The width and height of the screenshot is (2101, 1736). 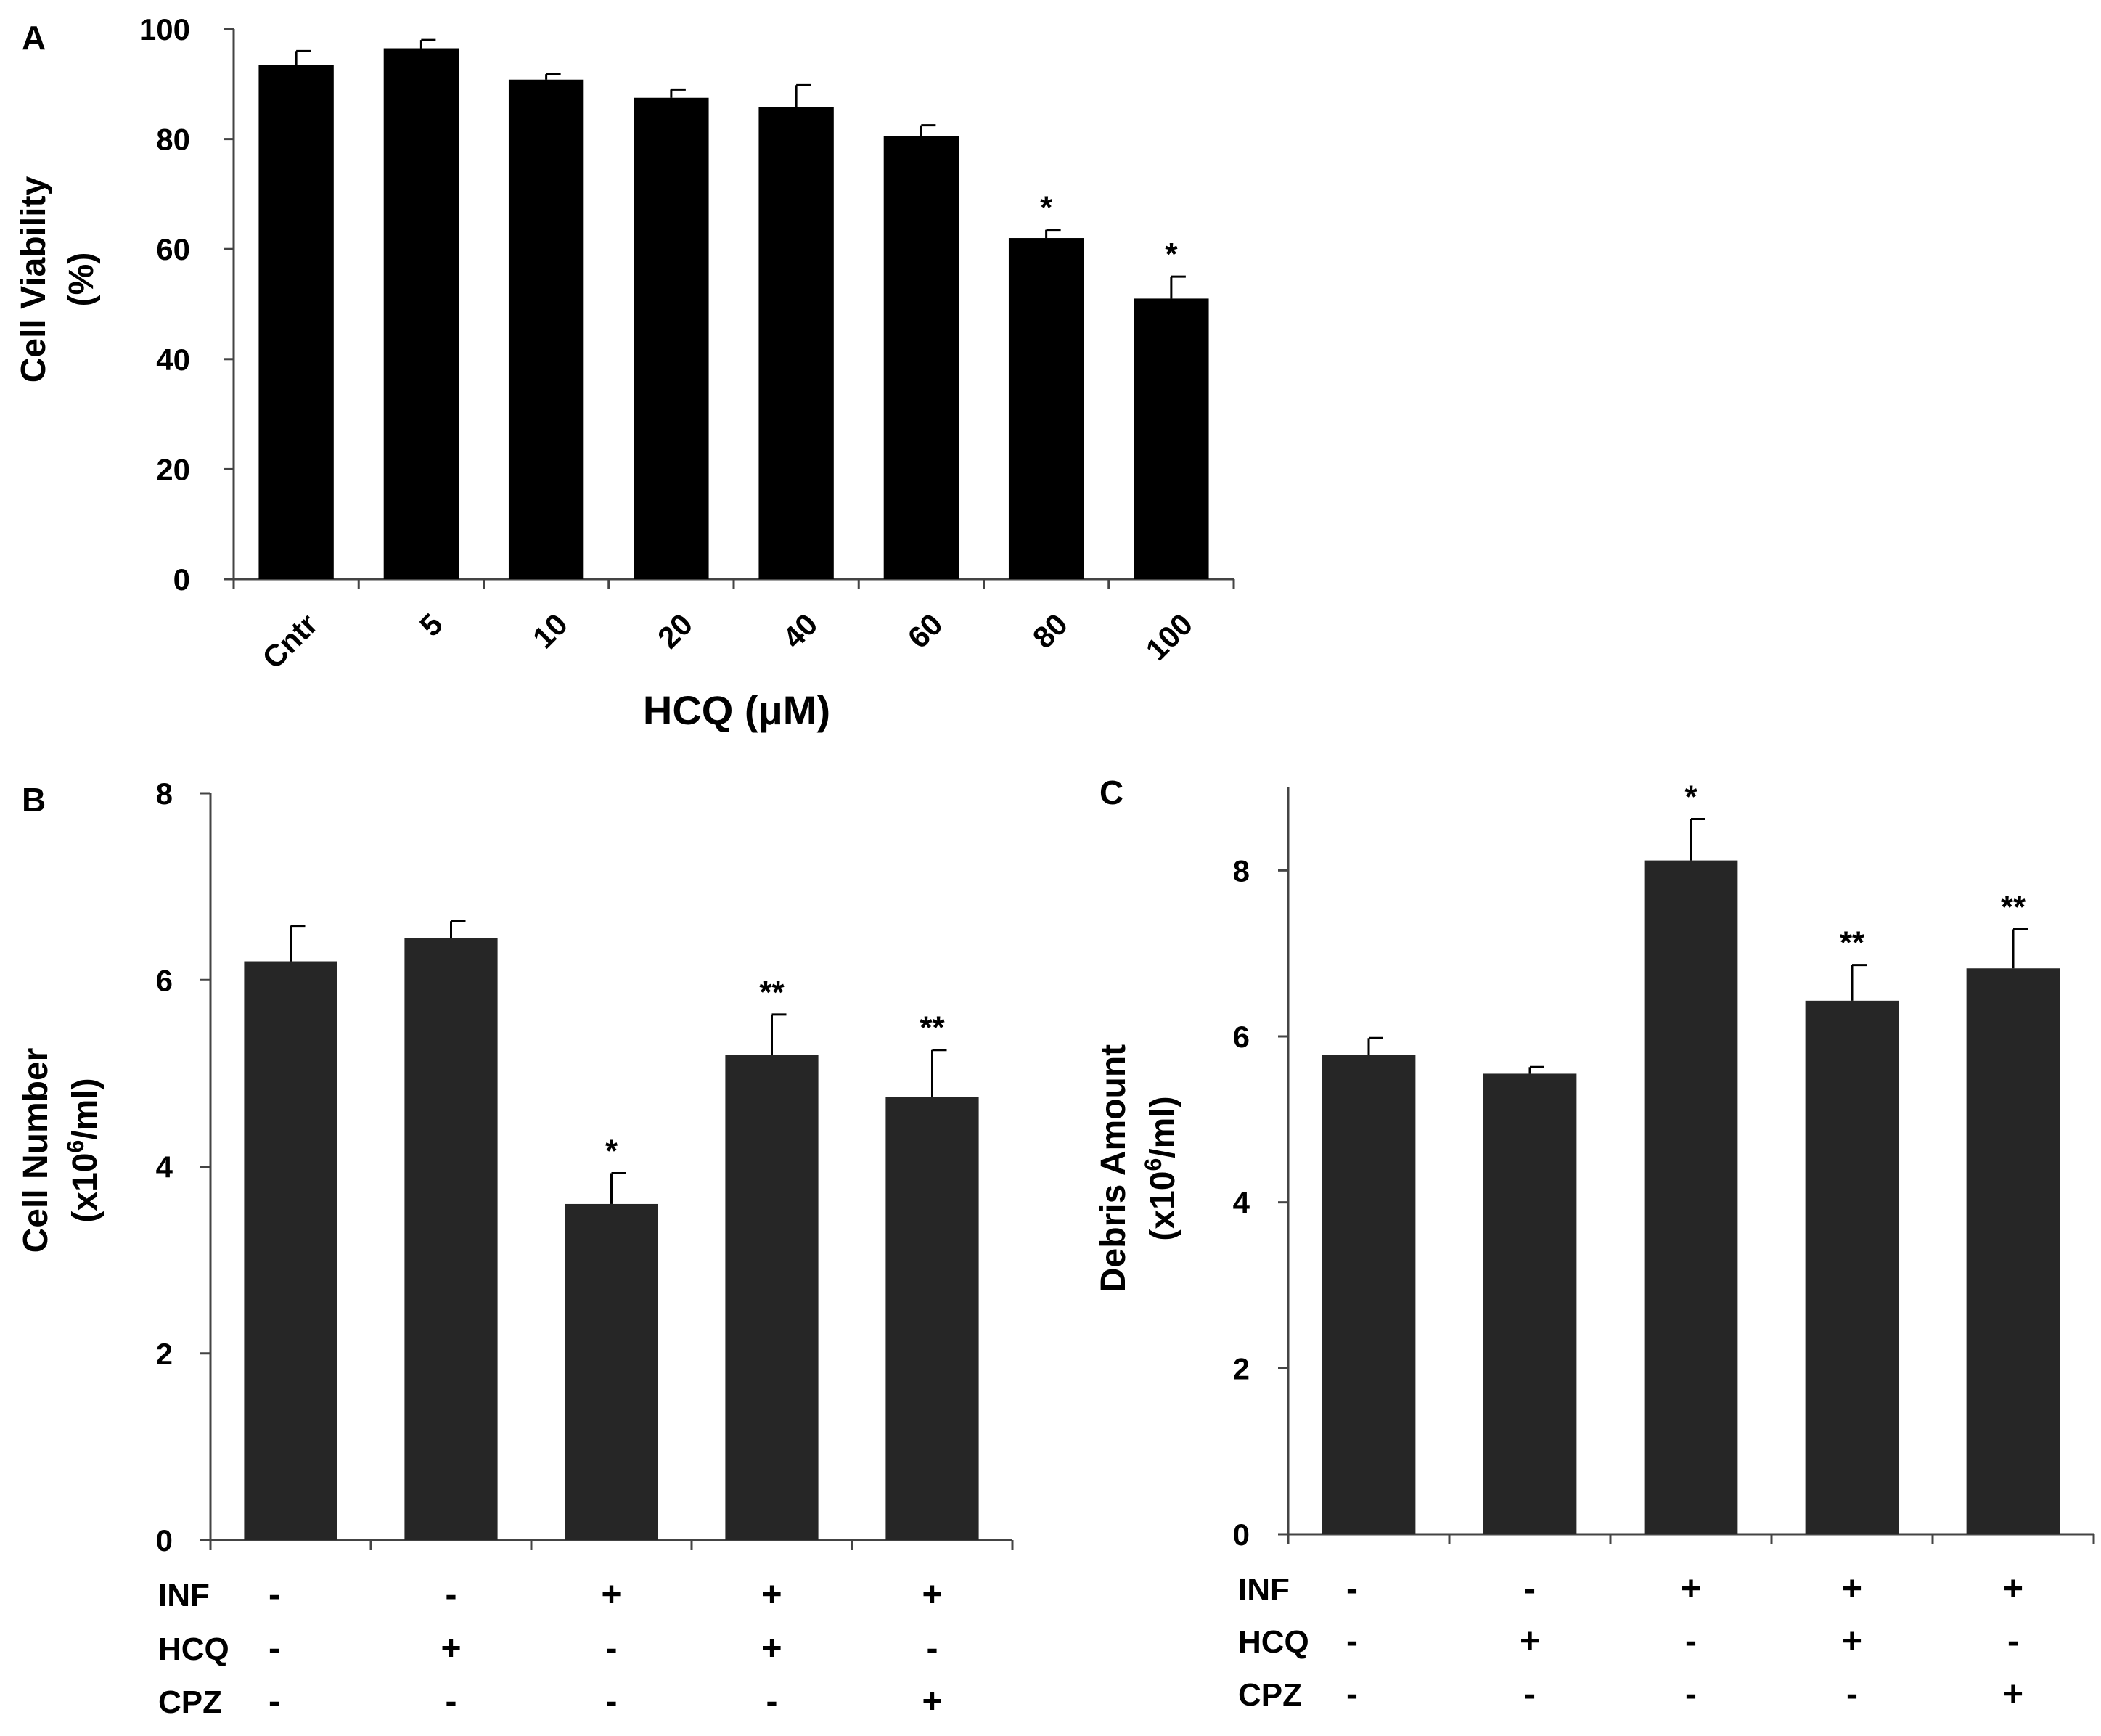 What do you see at coordinates (82, 280) in the screenshot?
I see `panel-a-ylabel-line2: (%)` at bounding box center [82, 280].